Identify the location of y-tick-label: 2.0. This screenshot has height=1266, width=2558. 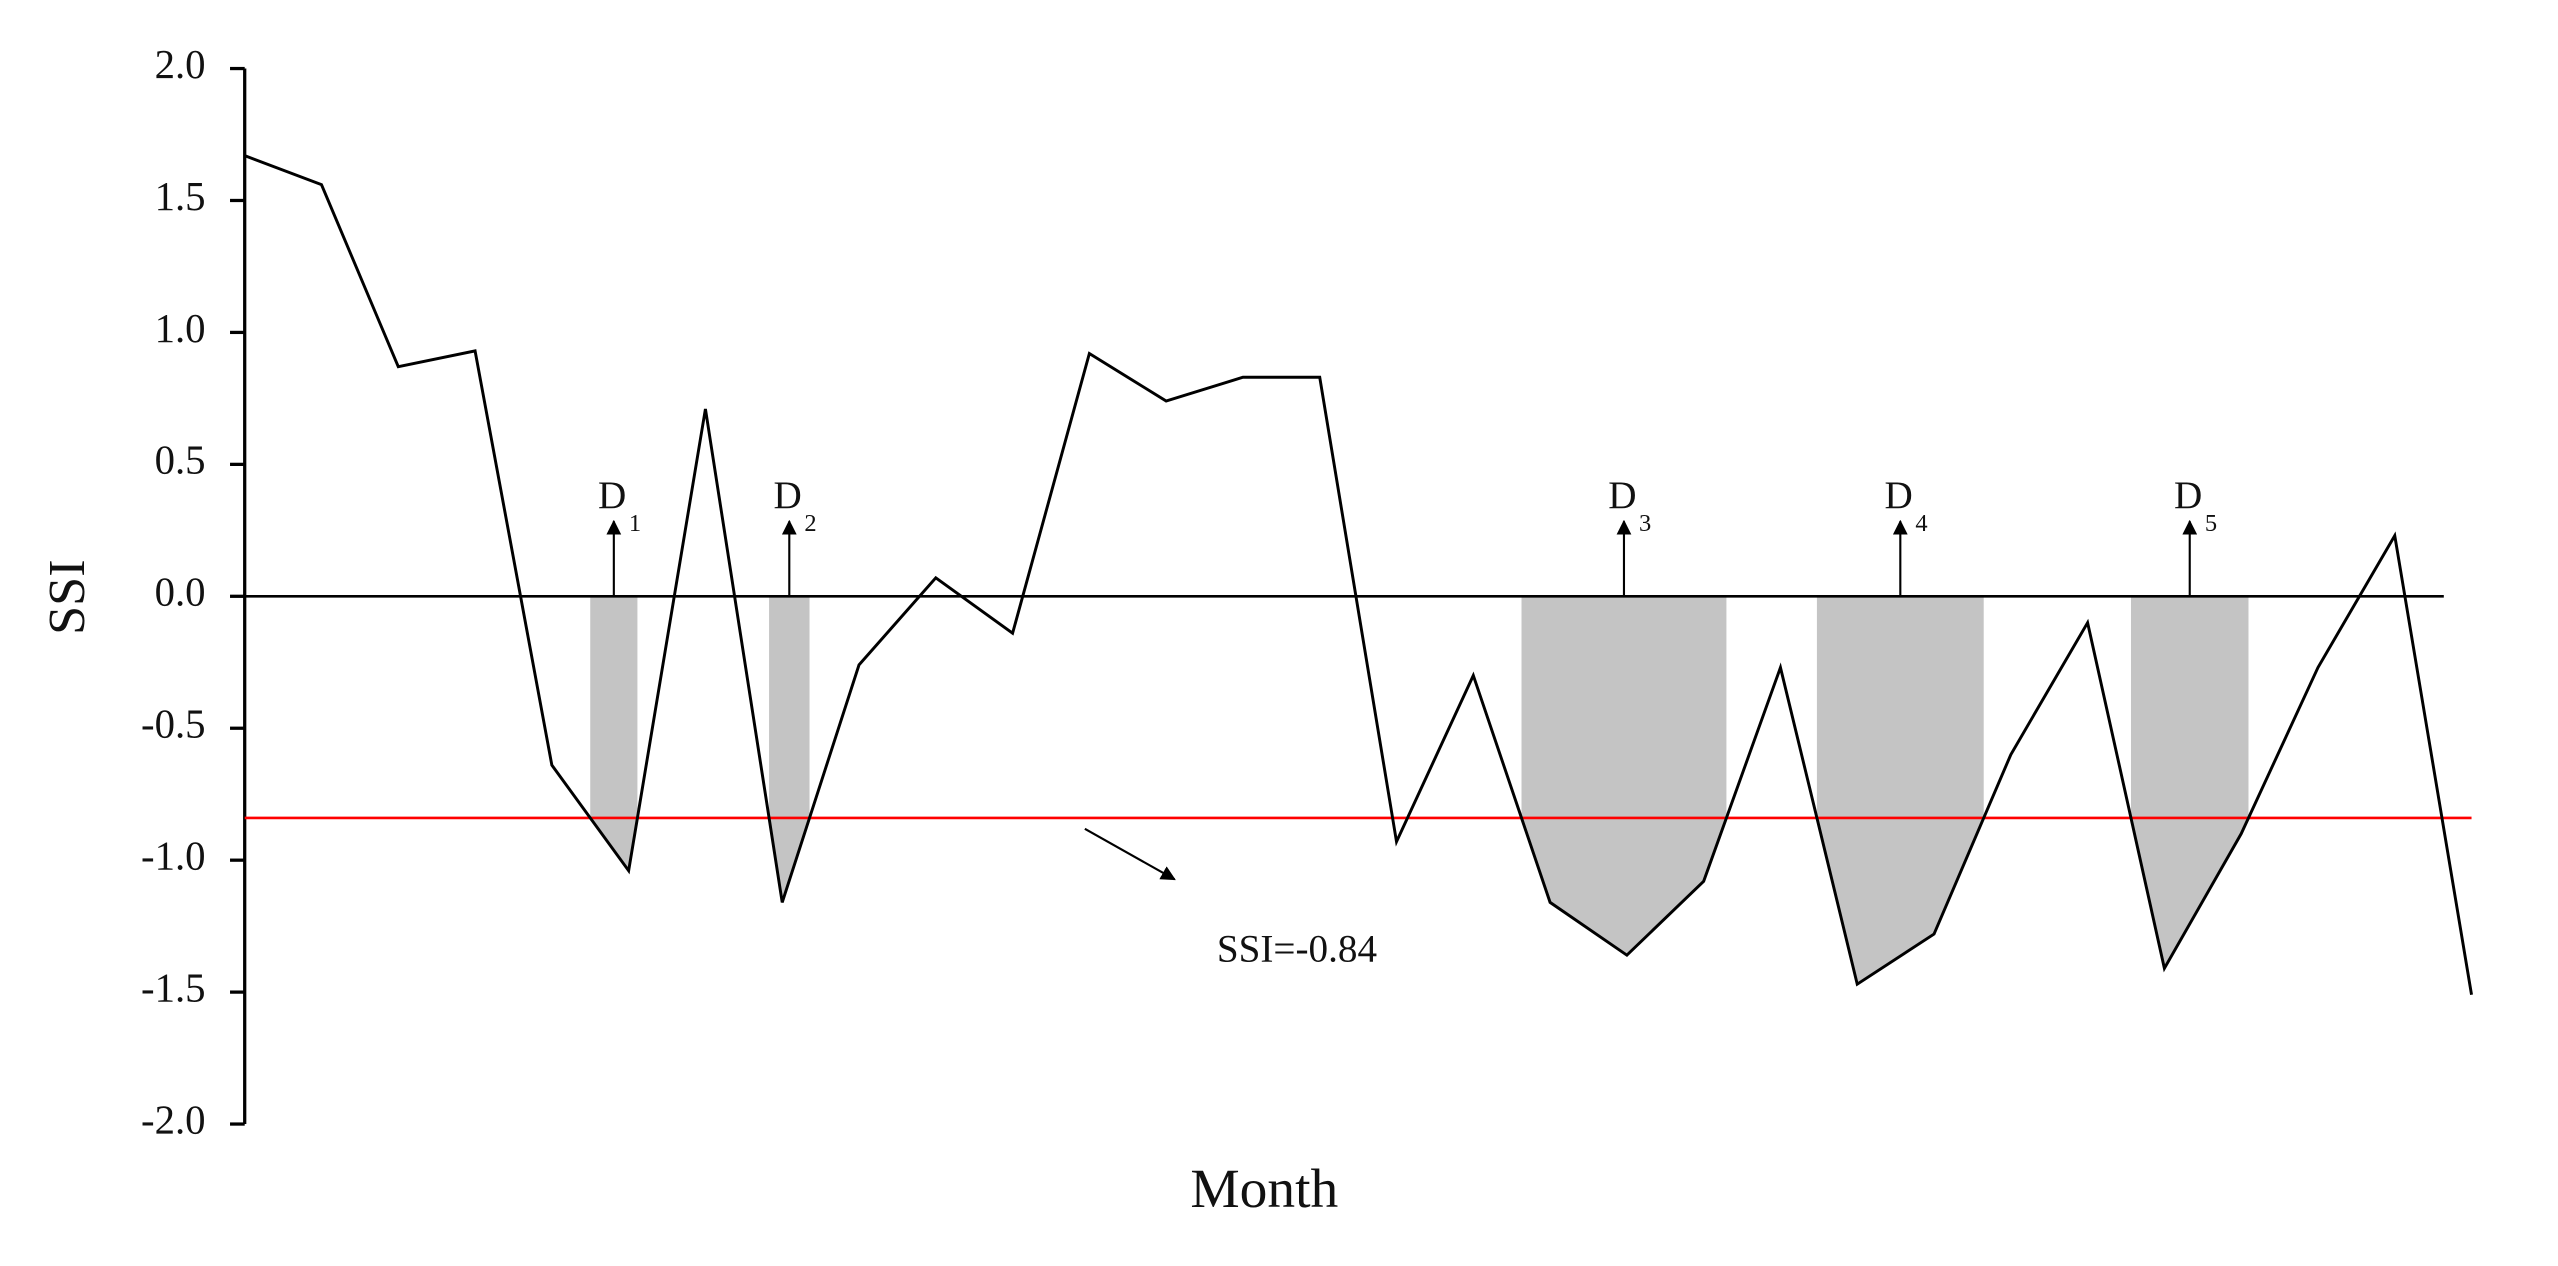
(180, 64).